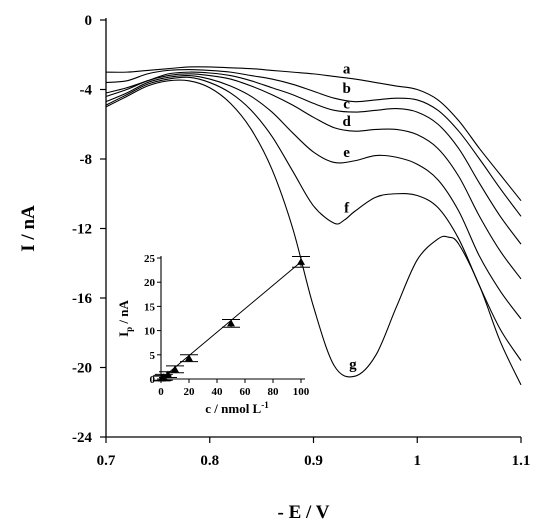 The image size is (550, 528). What do you see at coordinates (346, 104) in the screenshot?
I see `curve-label-c: c` at bounding box center [346, 104].